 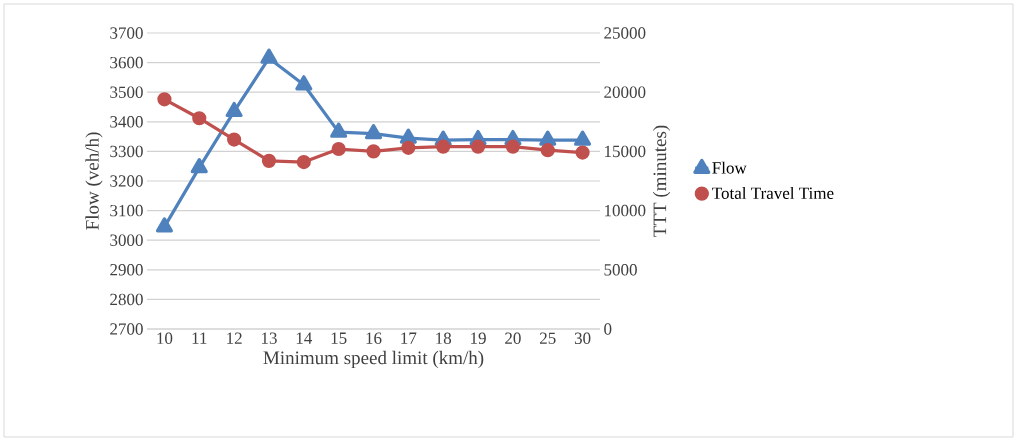 I want to click on x-tick-label: 15, so click(x=339, y=338).